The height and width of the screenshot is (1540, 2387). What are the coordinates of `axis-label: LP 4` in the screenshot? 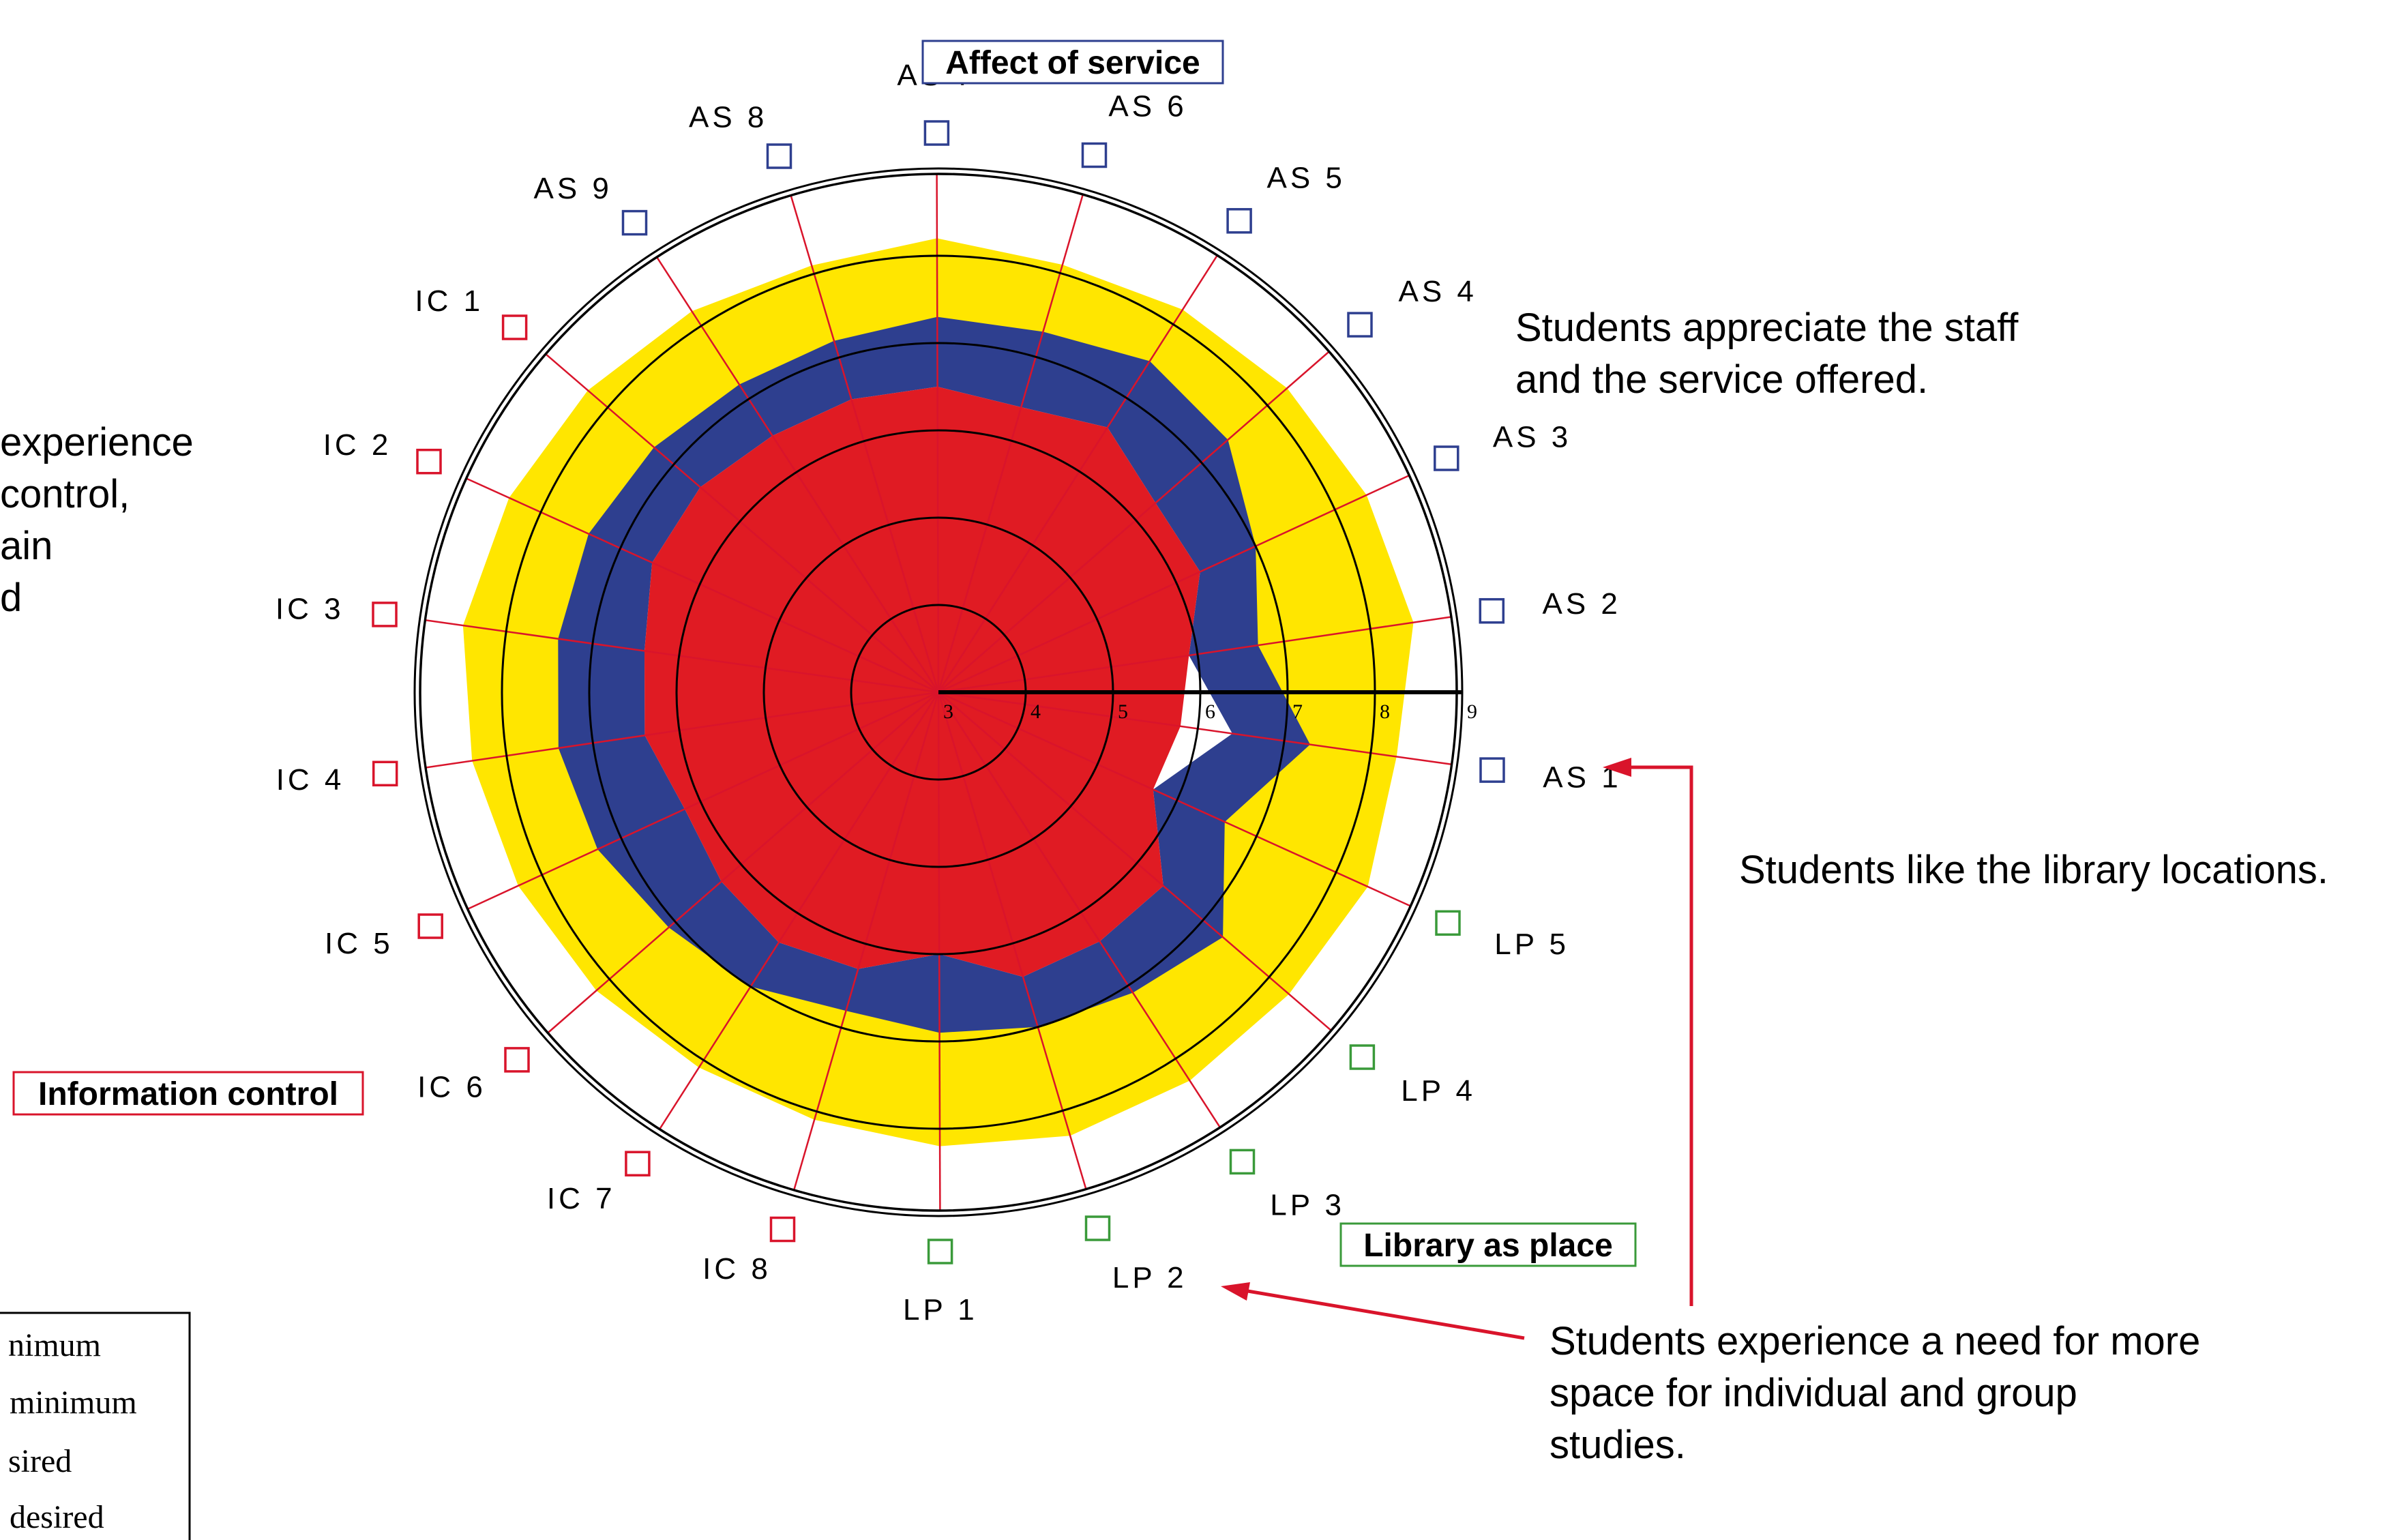 It's located at (1439, 1091).